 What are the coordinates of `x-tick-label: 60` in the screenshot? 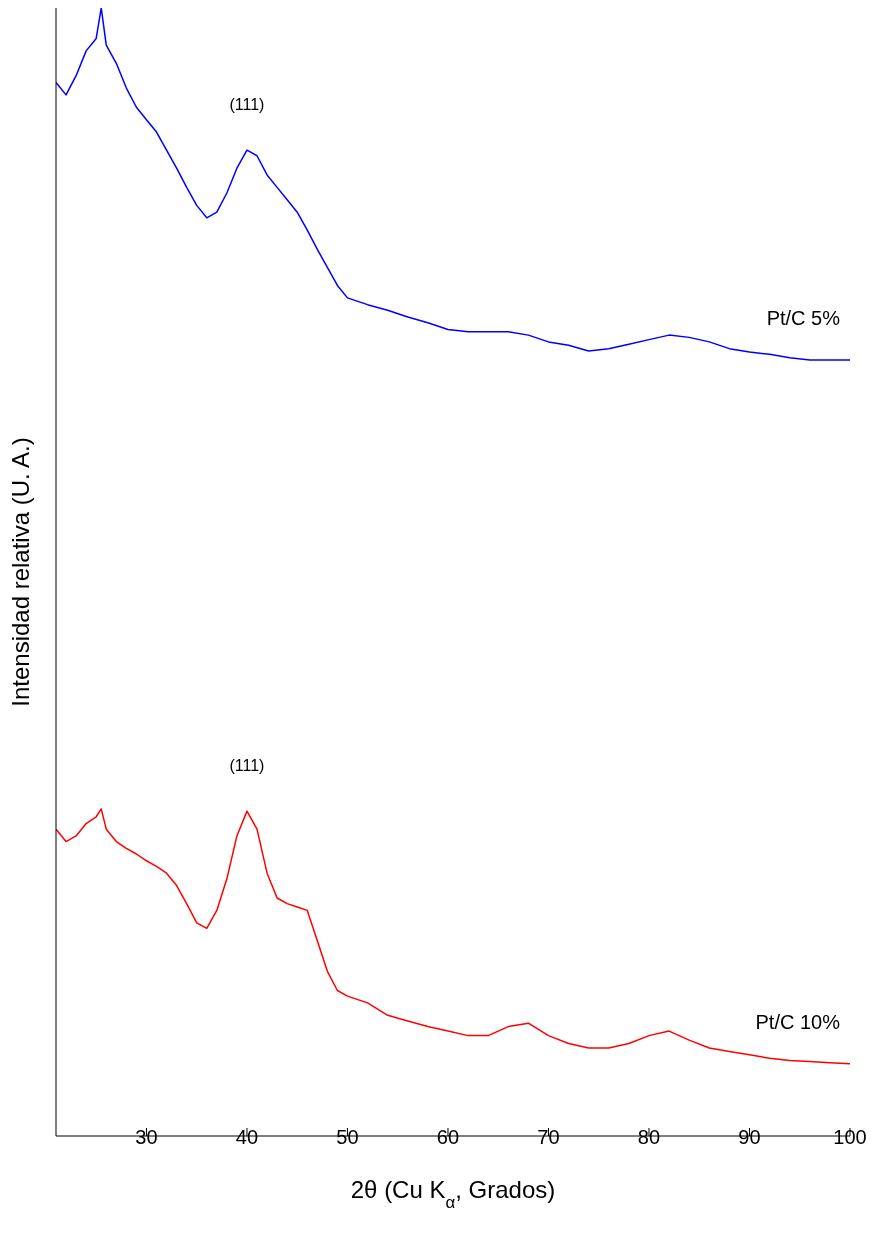 It's located at (448, 1137).